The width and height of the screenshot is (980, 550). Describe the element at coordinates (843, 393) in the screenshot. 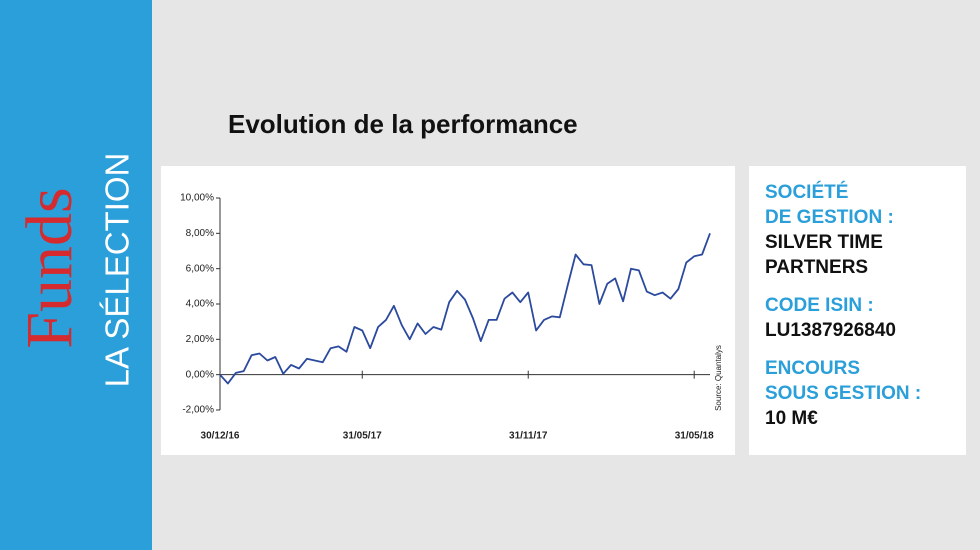

I see `info-label: SOUS GESTION :` at that location.